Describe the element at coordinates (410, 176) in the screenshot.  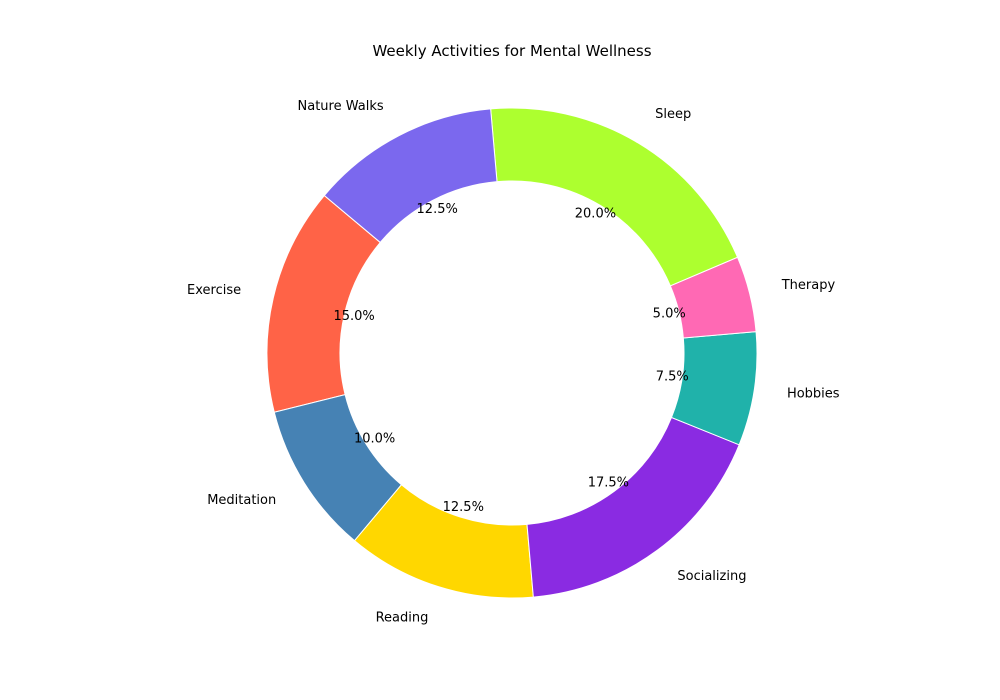
I see `slice-nature-walks` at that location.